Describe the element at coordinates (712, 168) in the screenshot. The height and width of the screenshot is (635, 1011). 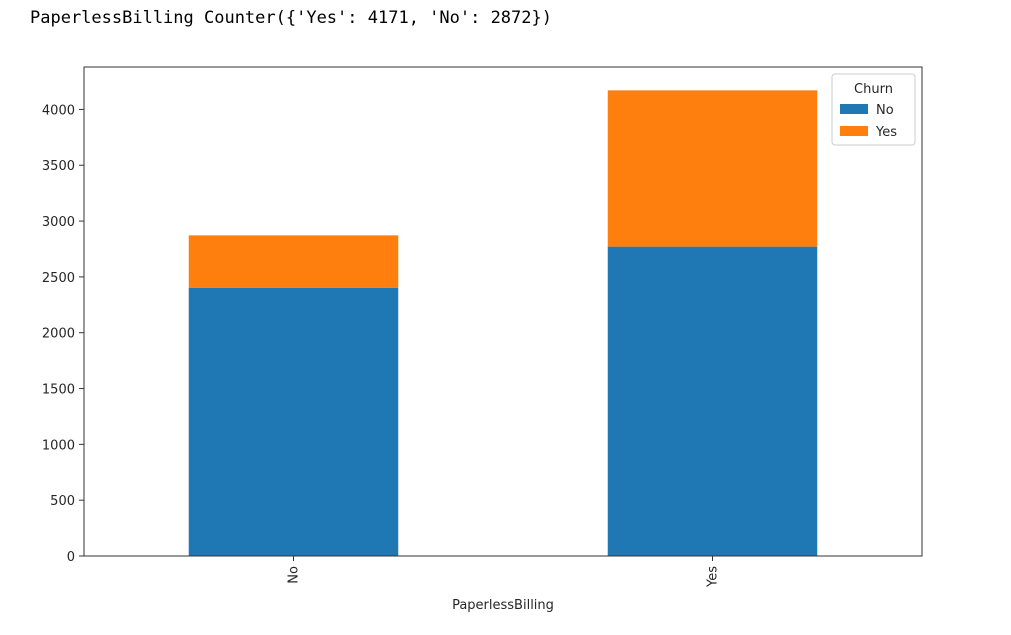
I see `bar-yes-churn-yes` at that location.